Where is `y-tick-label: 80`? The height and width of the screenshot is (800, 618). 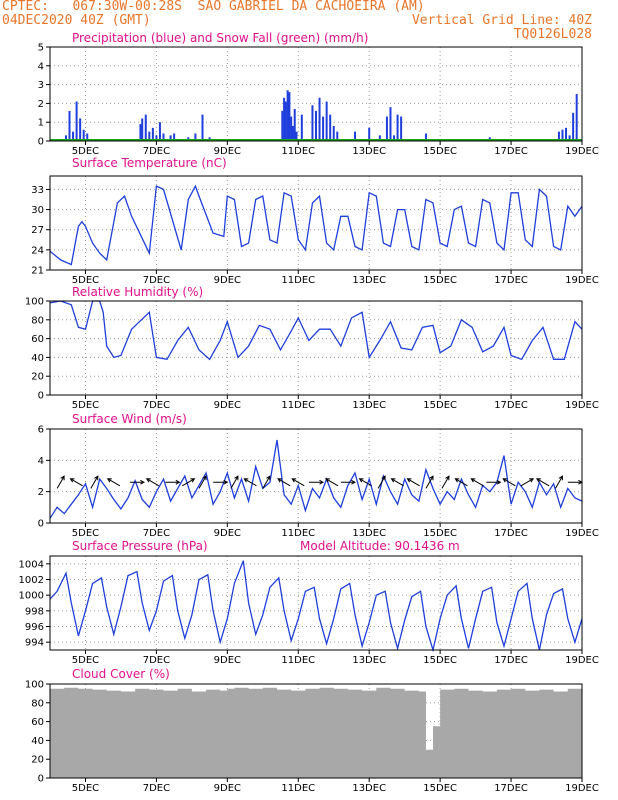
y-tick-label: 80 is located at coordinates (37, 703).